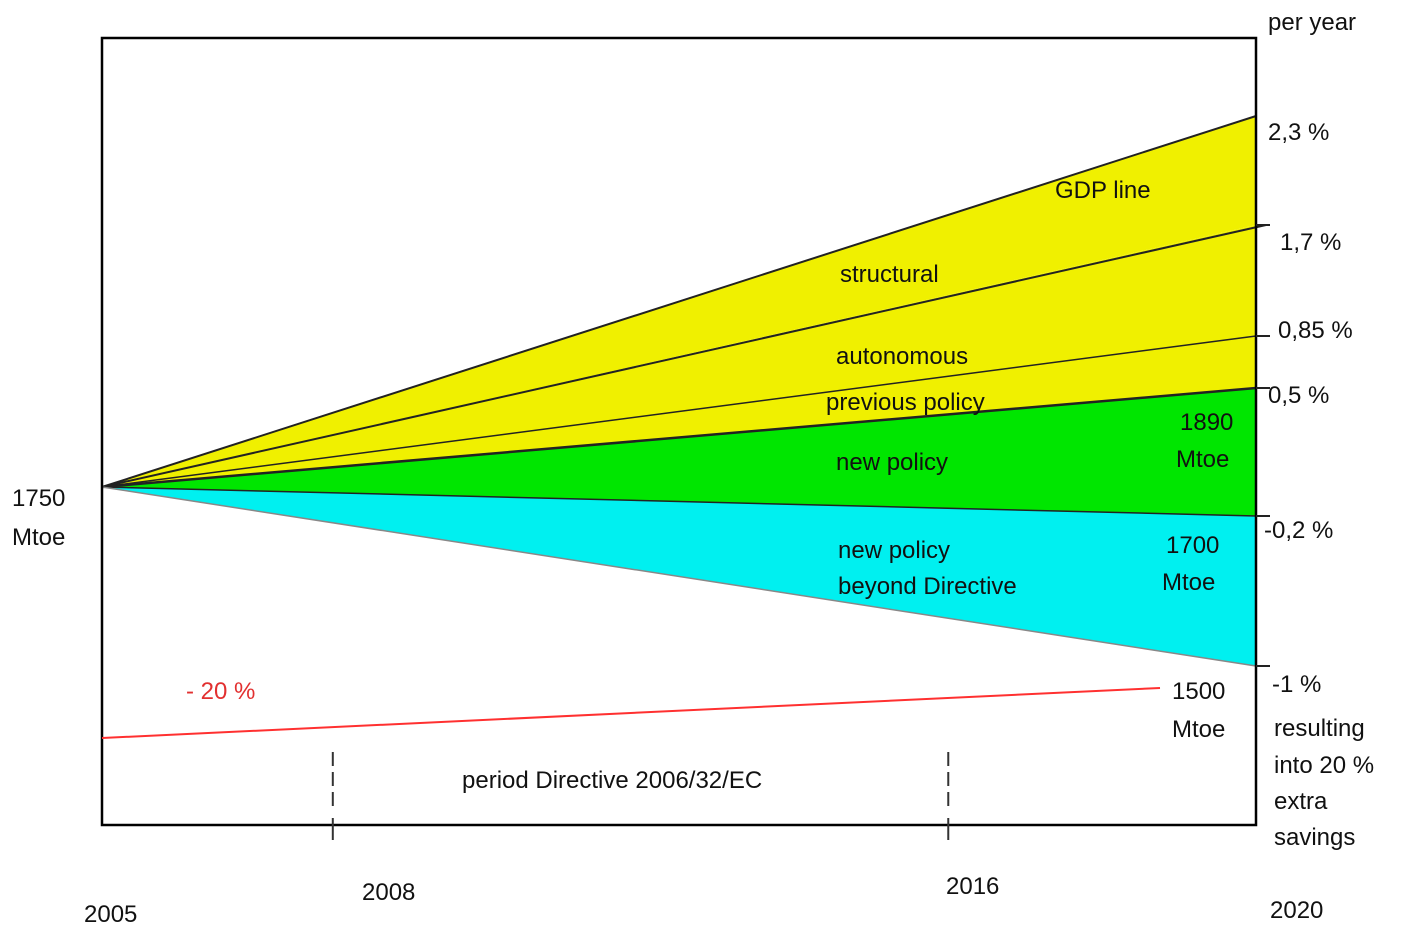  Describe the element at coordinates (1192, 545) in the screenshot. I see `end-value-1700: 1700` at that location.